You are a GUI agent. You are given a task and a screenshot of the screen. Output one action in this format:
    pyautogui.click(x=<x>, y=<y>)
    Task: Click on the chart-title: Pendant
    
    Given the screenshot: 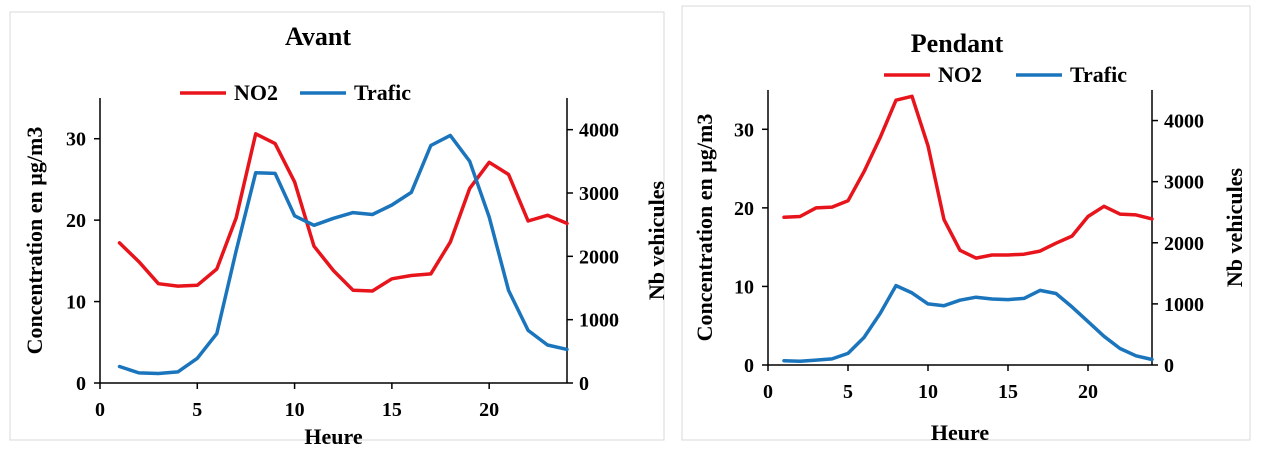 What is the action you would take?
    pyautogui.click(x=957, y=43)
    